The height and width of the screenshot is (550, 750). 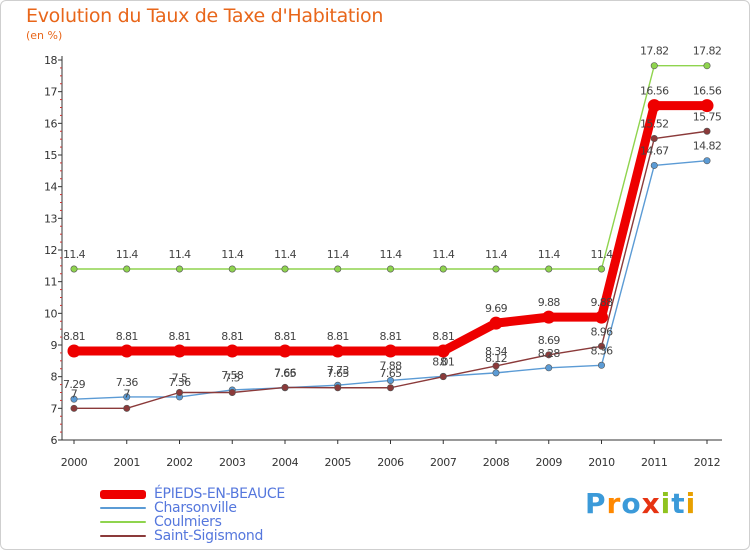 I want to click on x-tick-label: 2009, so click(x=549, y=462).